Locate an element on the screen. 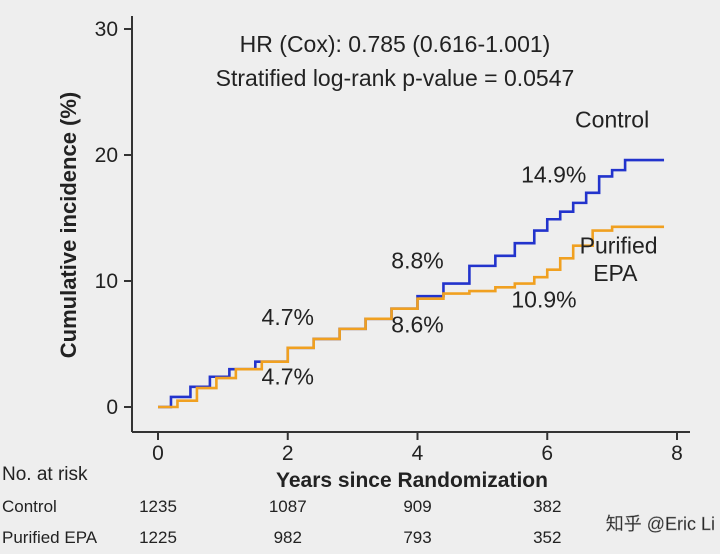  risk-value: 1235 is located at coordinates (158, 506).